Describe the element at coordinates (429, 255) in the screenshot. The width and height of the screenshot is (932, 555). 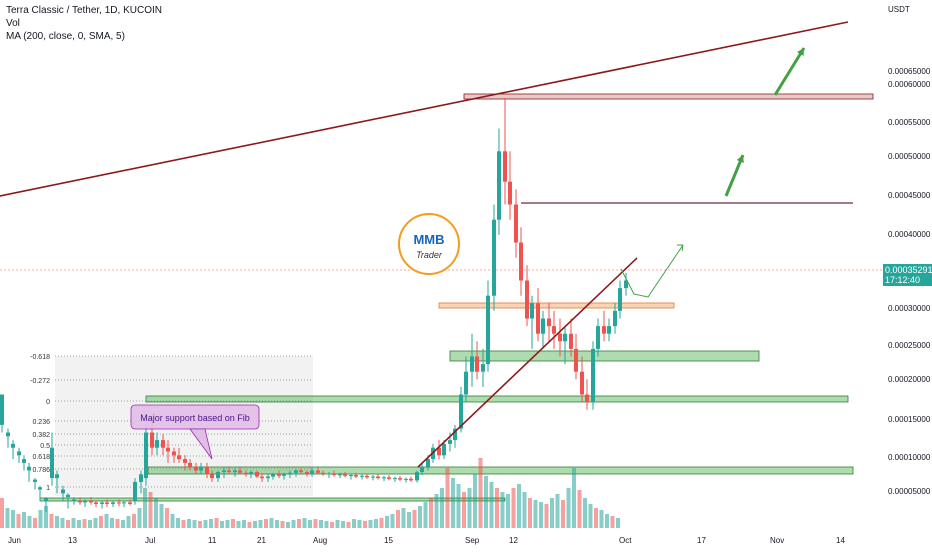
I see `logo-text-bottom: Trader` at that location.